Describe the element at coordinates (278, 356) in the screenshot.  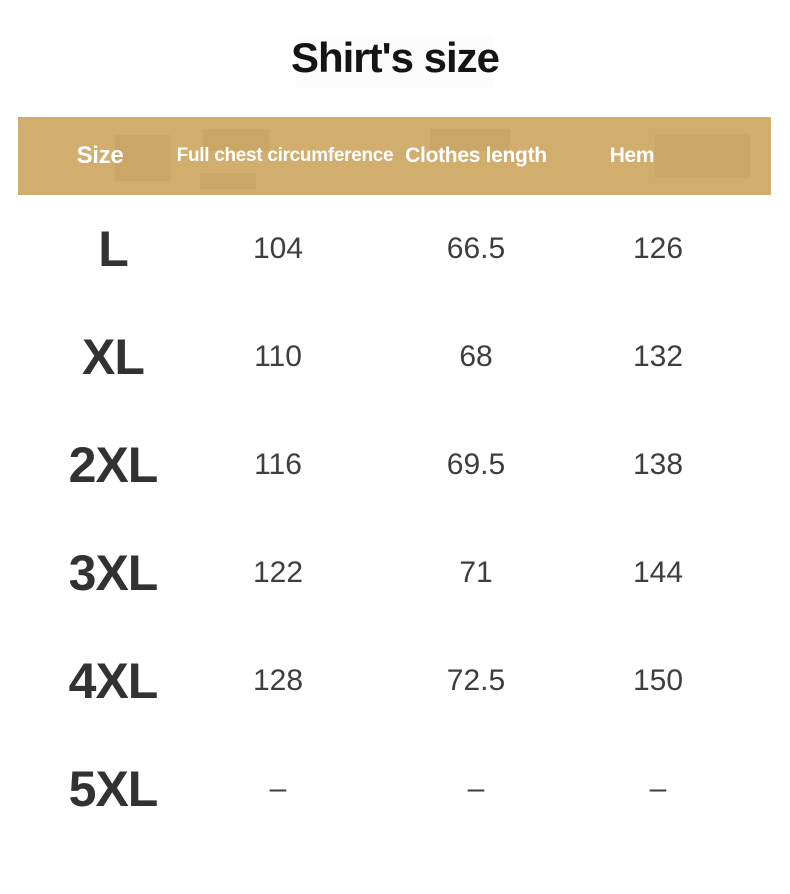
I see `chest-value: 110` at that location.